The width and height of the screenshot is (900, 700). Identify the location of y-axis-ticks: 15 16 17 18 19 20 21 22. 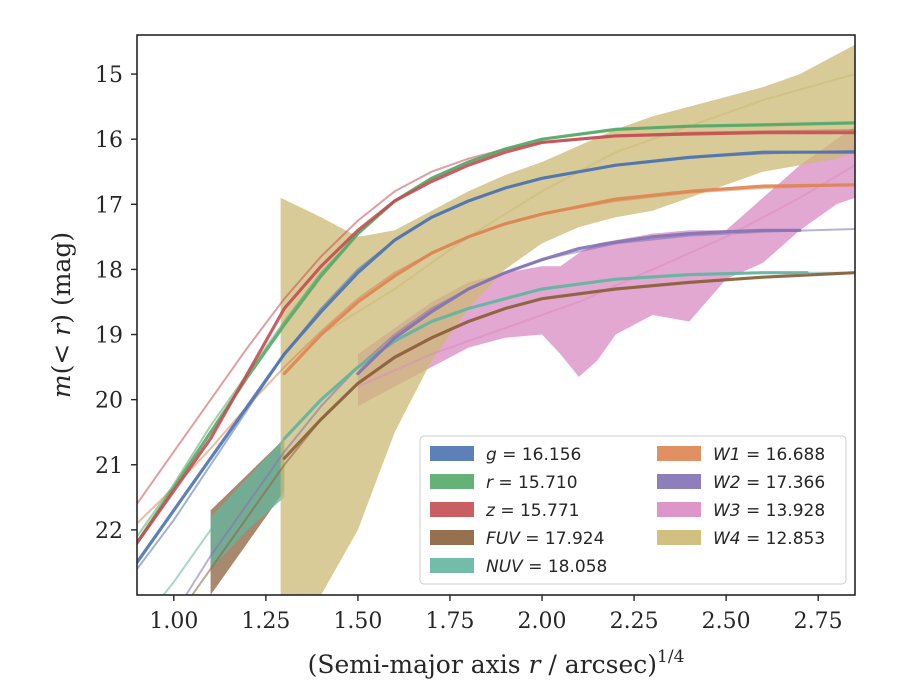
(116, 303).